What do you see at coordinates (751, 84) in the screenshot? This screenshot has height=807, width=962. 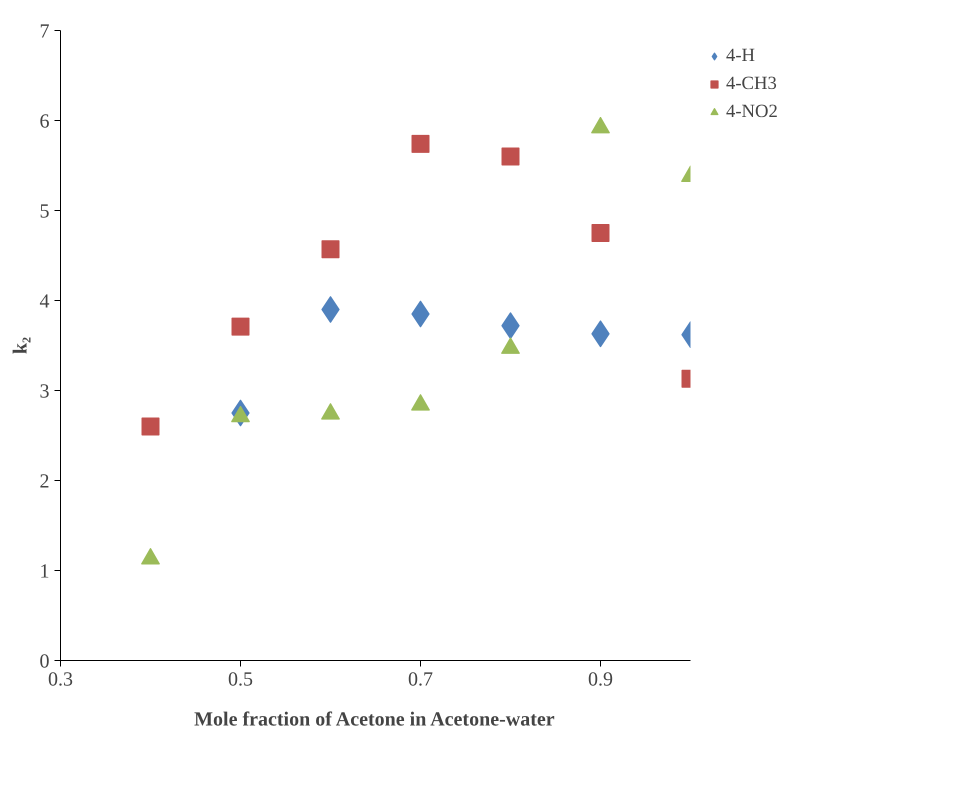 I see `legend-label: 4-CH3` at bounding box center [751, 84].